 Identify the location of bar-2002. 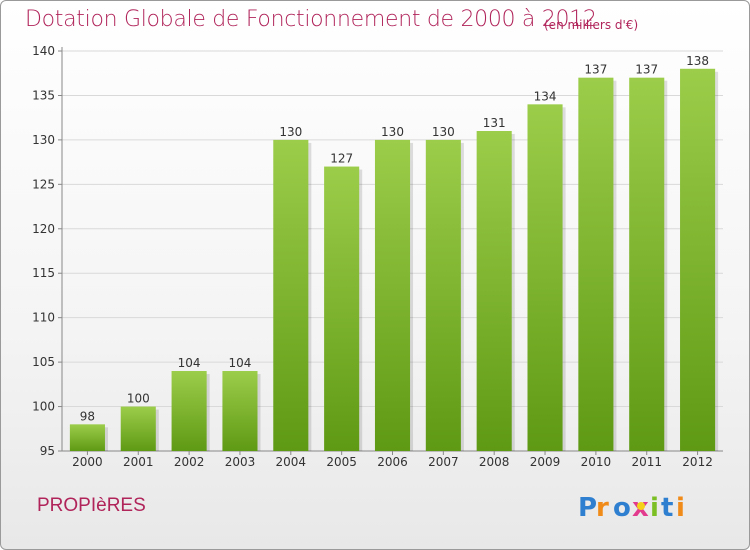
(189, 411).